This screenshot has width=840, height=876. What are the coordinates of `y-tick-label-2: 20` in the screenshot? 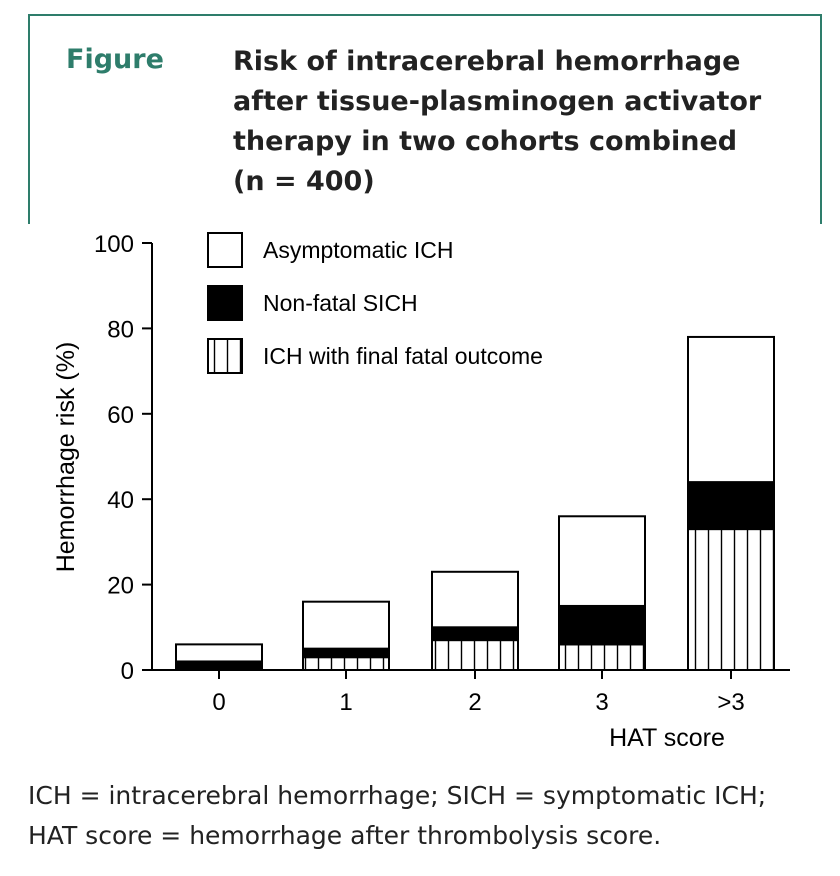 It's located at (120, 586).